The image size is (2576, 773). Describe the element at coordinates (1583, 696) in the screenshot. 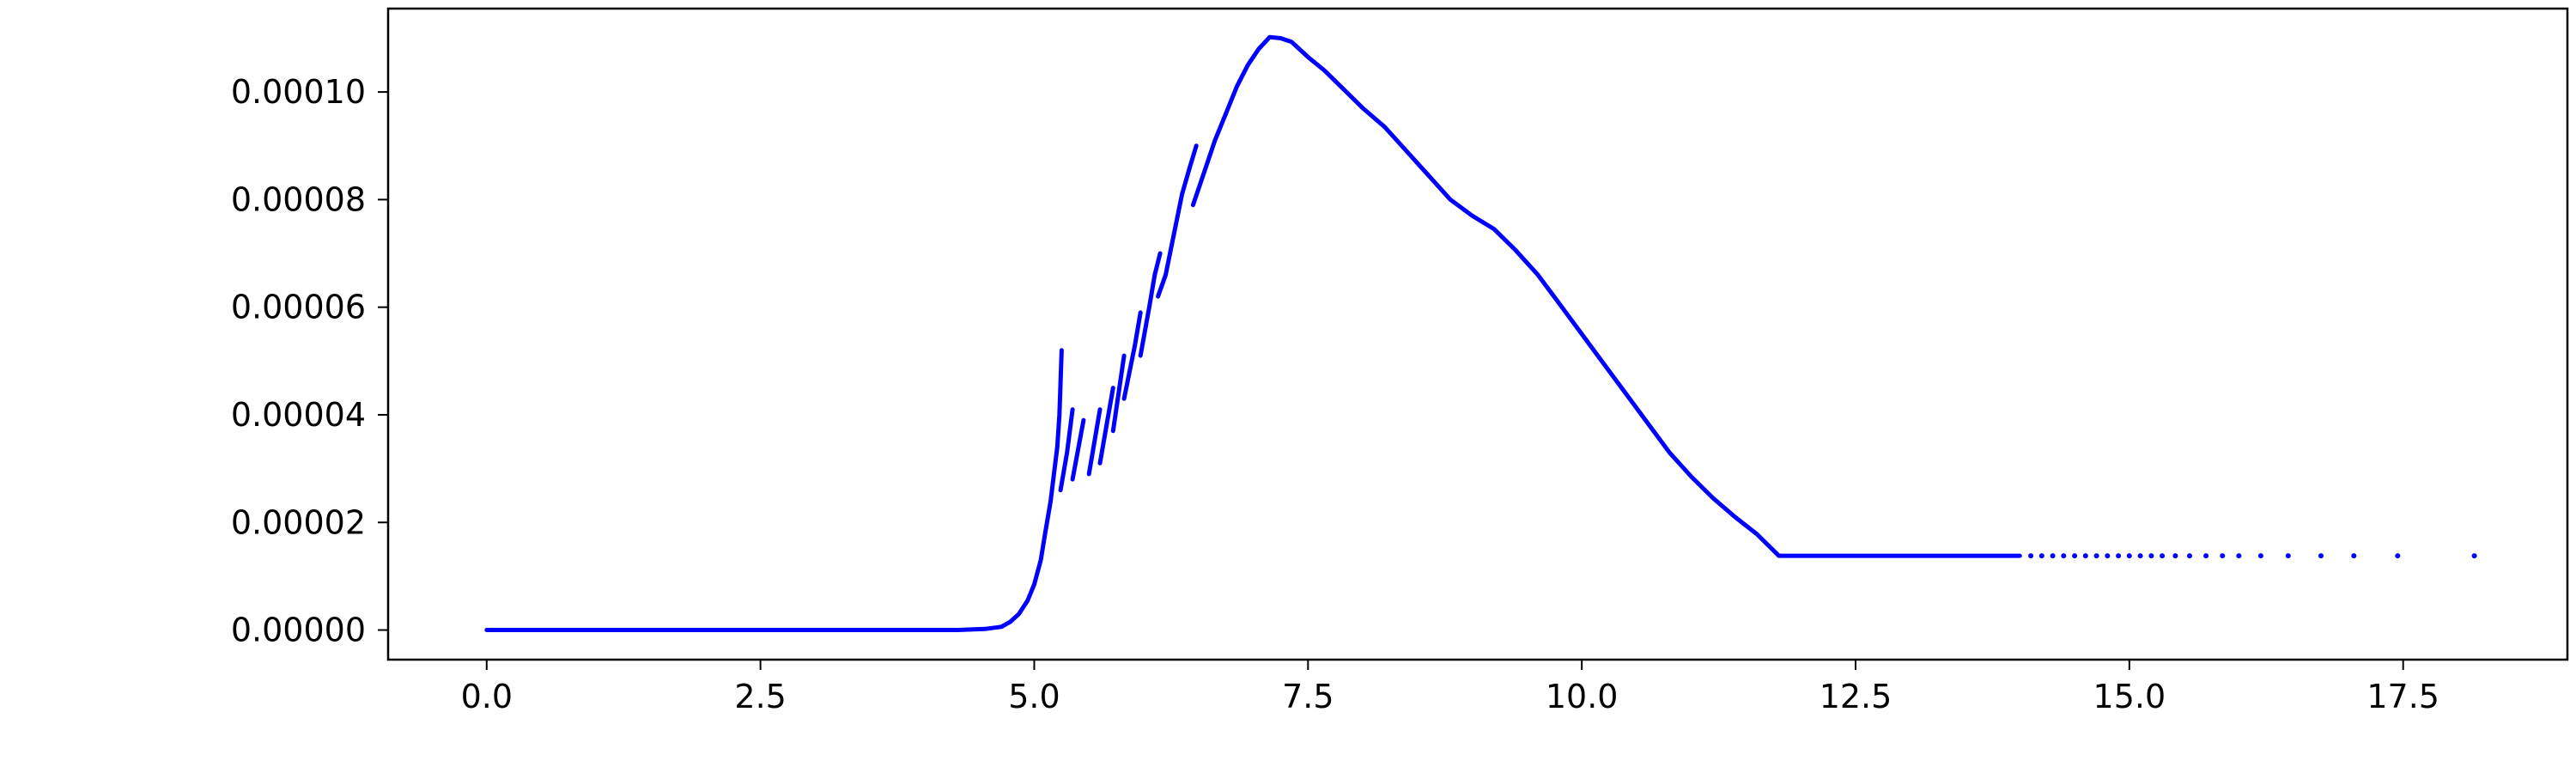

I see `x-tick-label: 10.0` at that location.